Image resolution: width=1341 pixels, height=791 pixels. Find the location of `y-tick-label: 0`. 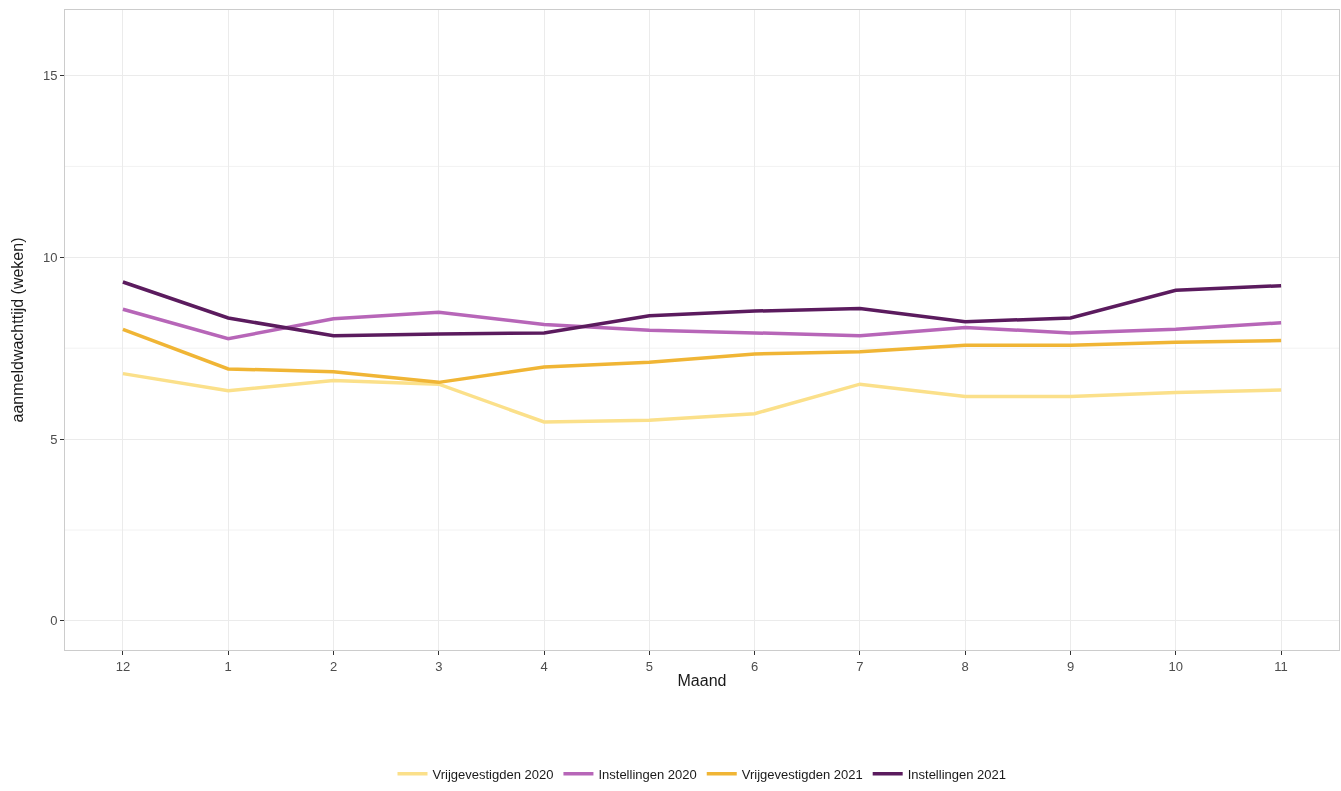

y-tick-label: 0 is located at coordinates (54, 621).